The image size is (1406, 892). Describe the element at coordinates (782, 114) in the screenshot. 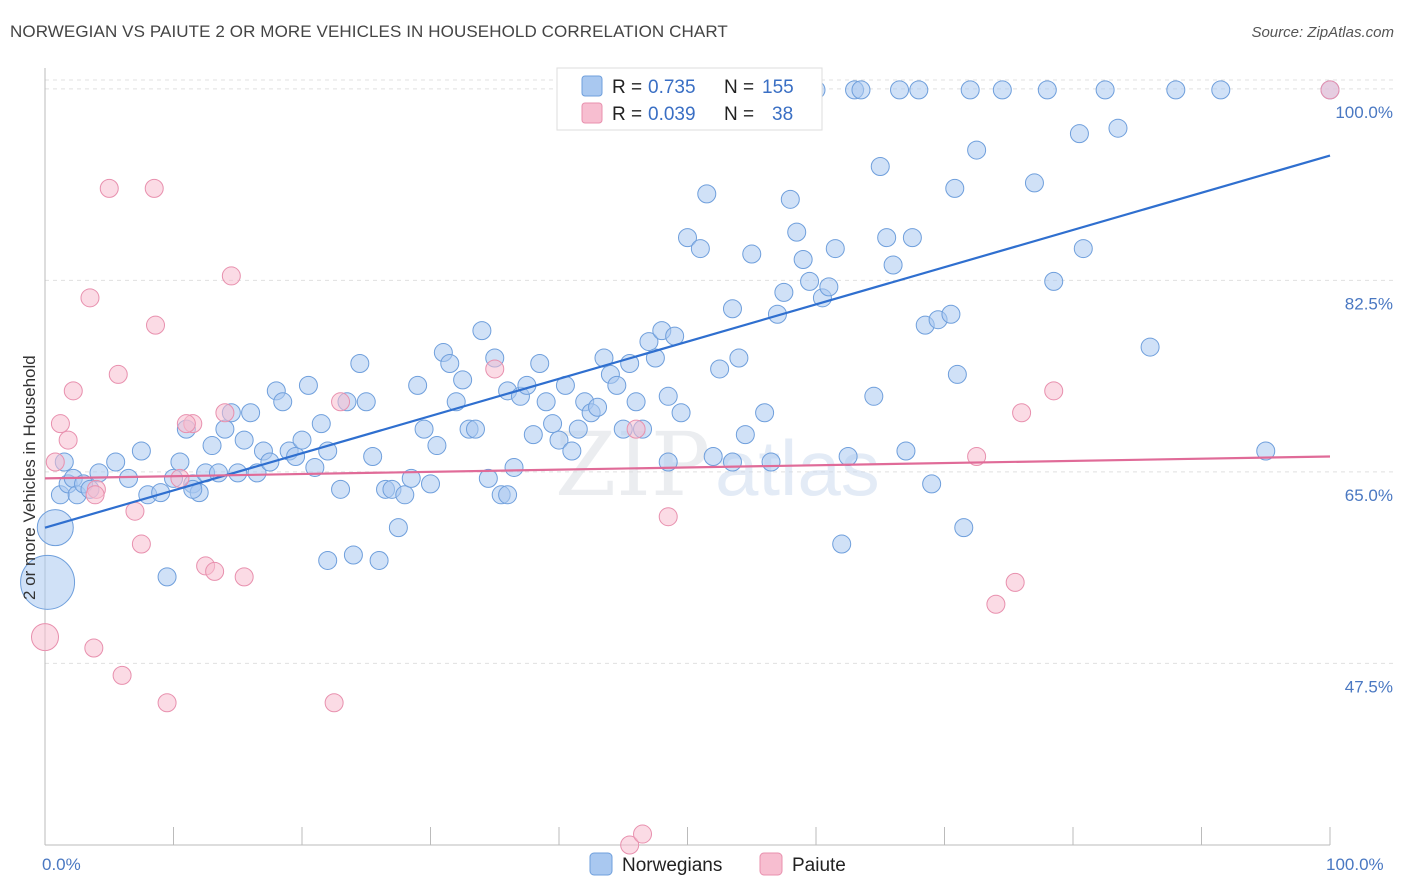

I see `legend-n-value-paiute: 38` at that location.